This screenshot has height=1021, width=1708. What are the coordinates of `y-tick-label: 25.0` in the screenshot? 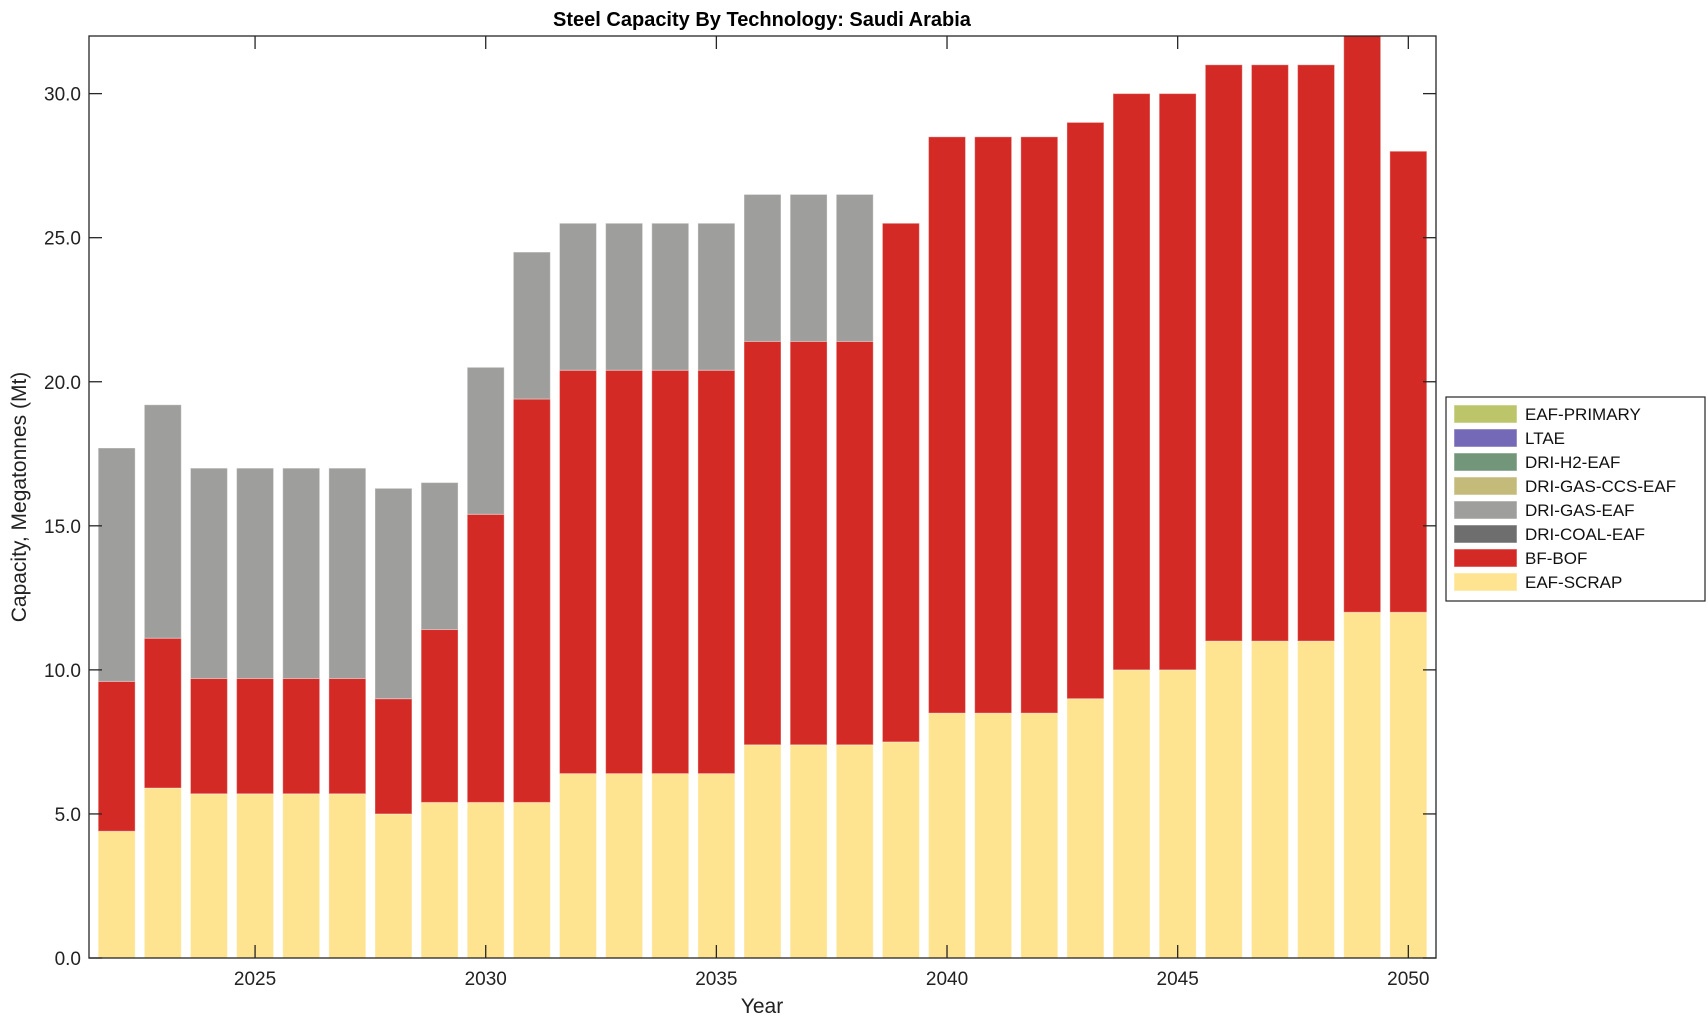 It's located at (62, 239).